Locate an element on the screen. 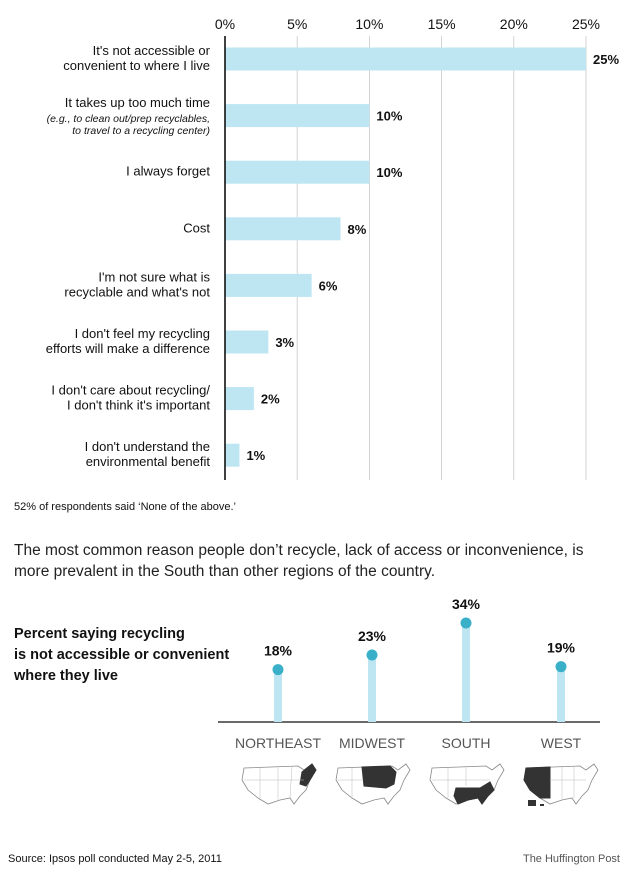  region-category-label: WEST is located at coordinates (561, 743).